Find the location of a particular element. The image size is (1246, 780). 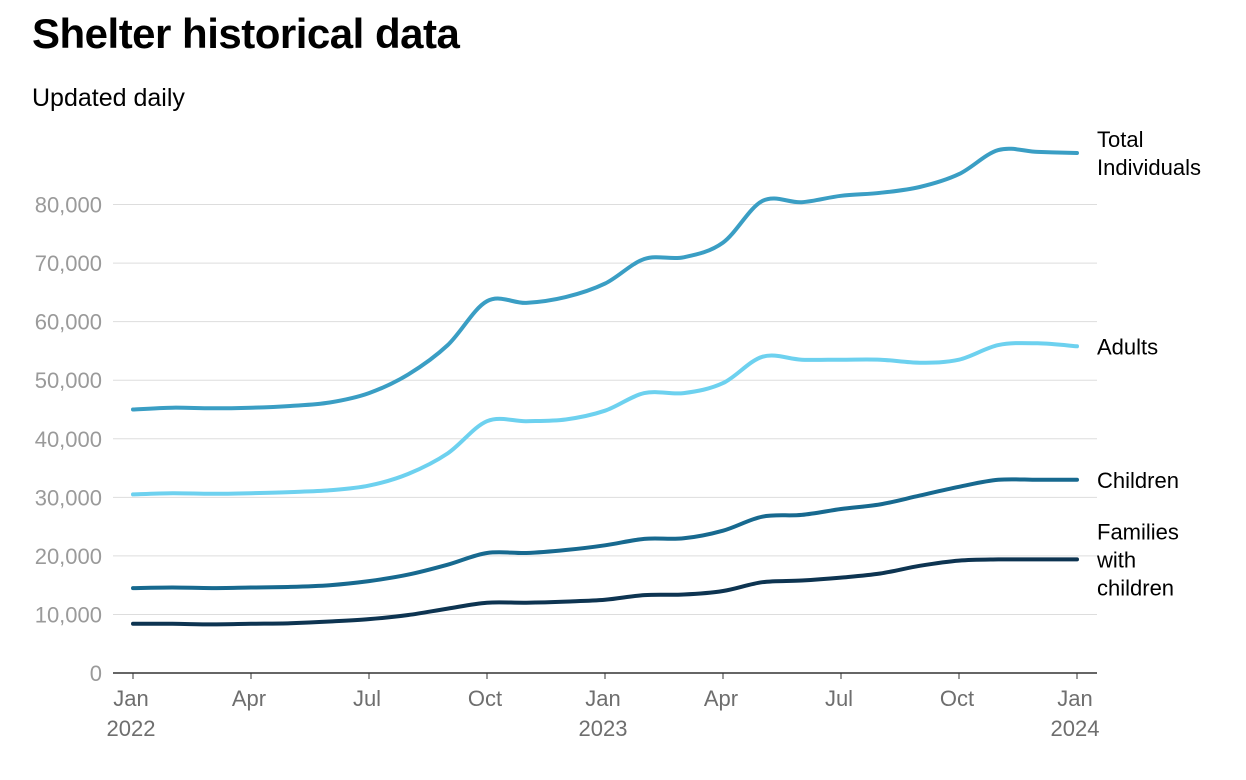

series-label: Families is located at coordinates (1138, 531).